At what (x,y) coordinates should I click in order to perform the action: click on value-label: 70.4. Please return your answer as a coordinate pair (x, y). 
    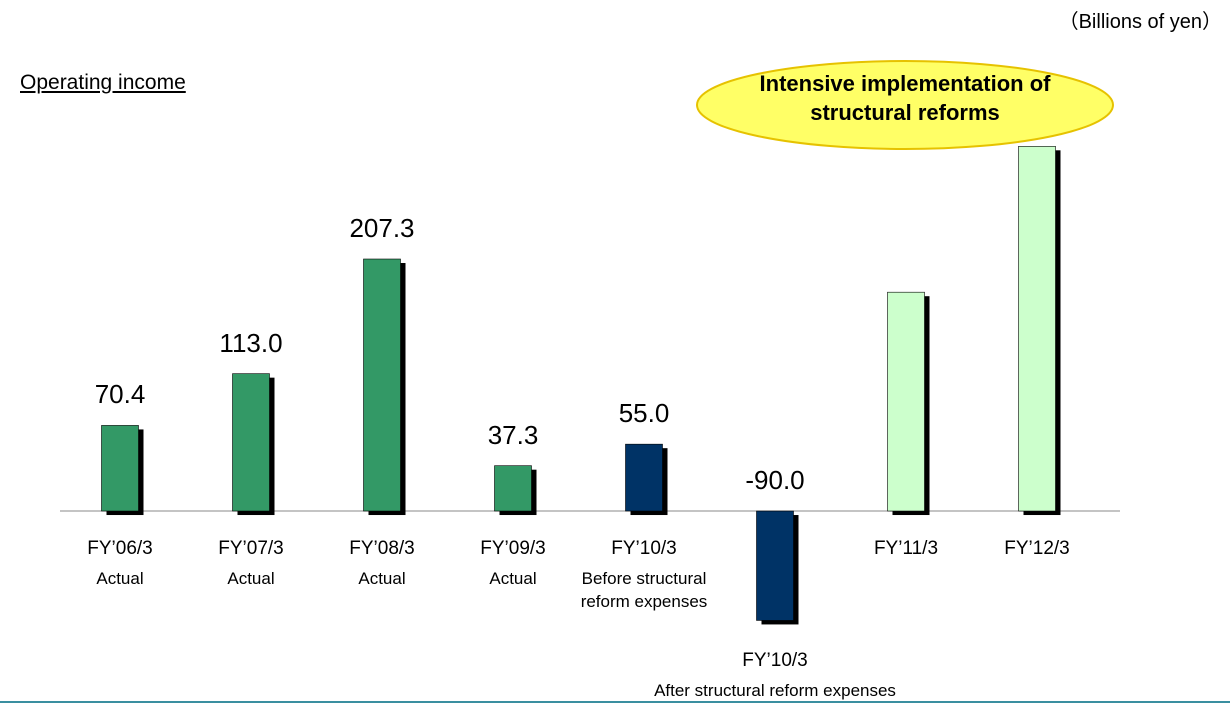
    Looking at the image, I should click on (120, 394).